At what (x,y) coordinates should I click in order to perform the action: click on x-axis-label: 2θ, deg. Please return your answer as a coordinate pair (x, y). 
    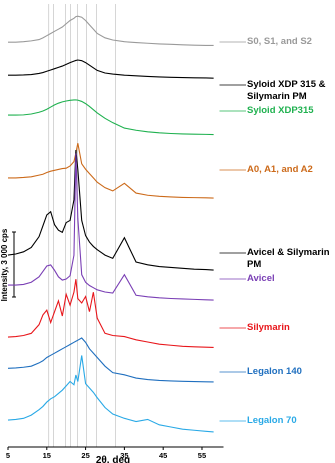
    Looking at the image, I should click on (113, 459).